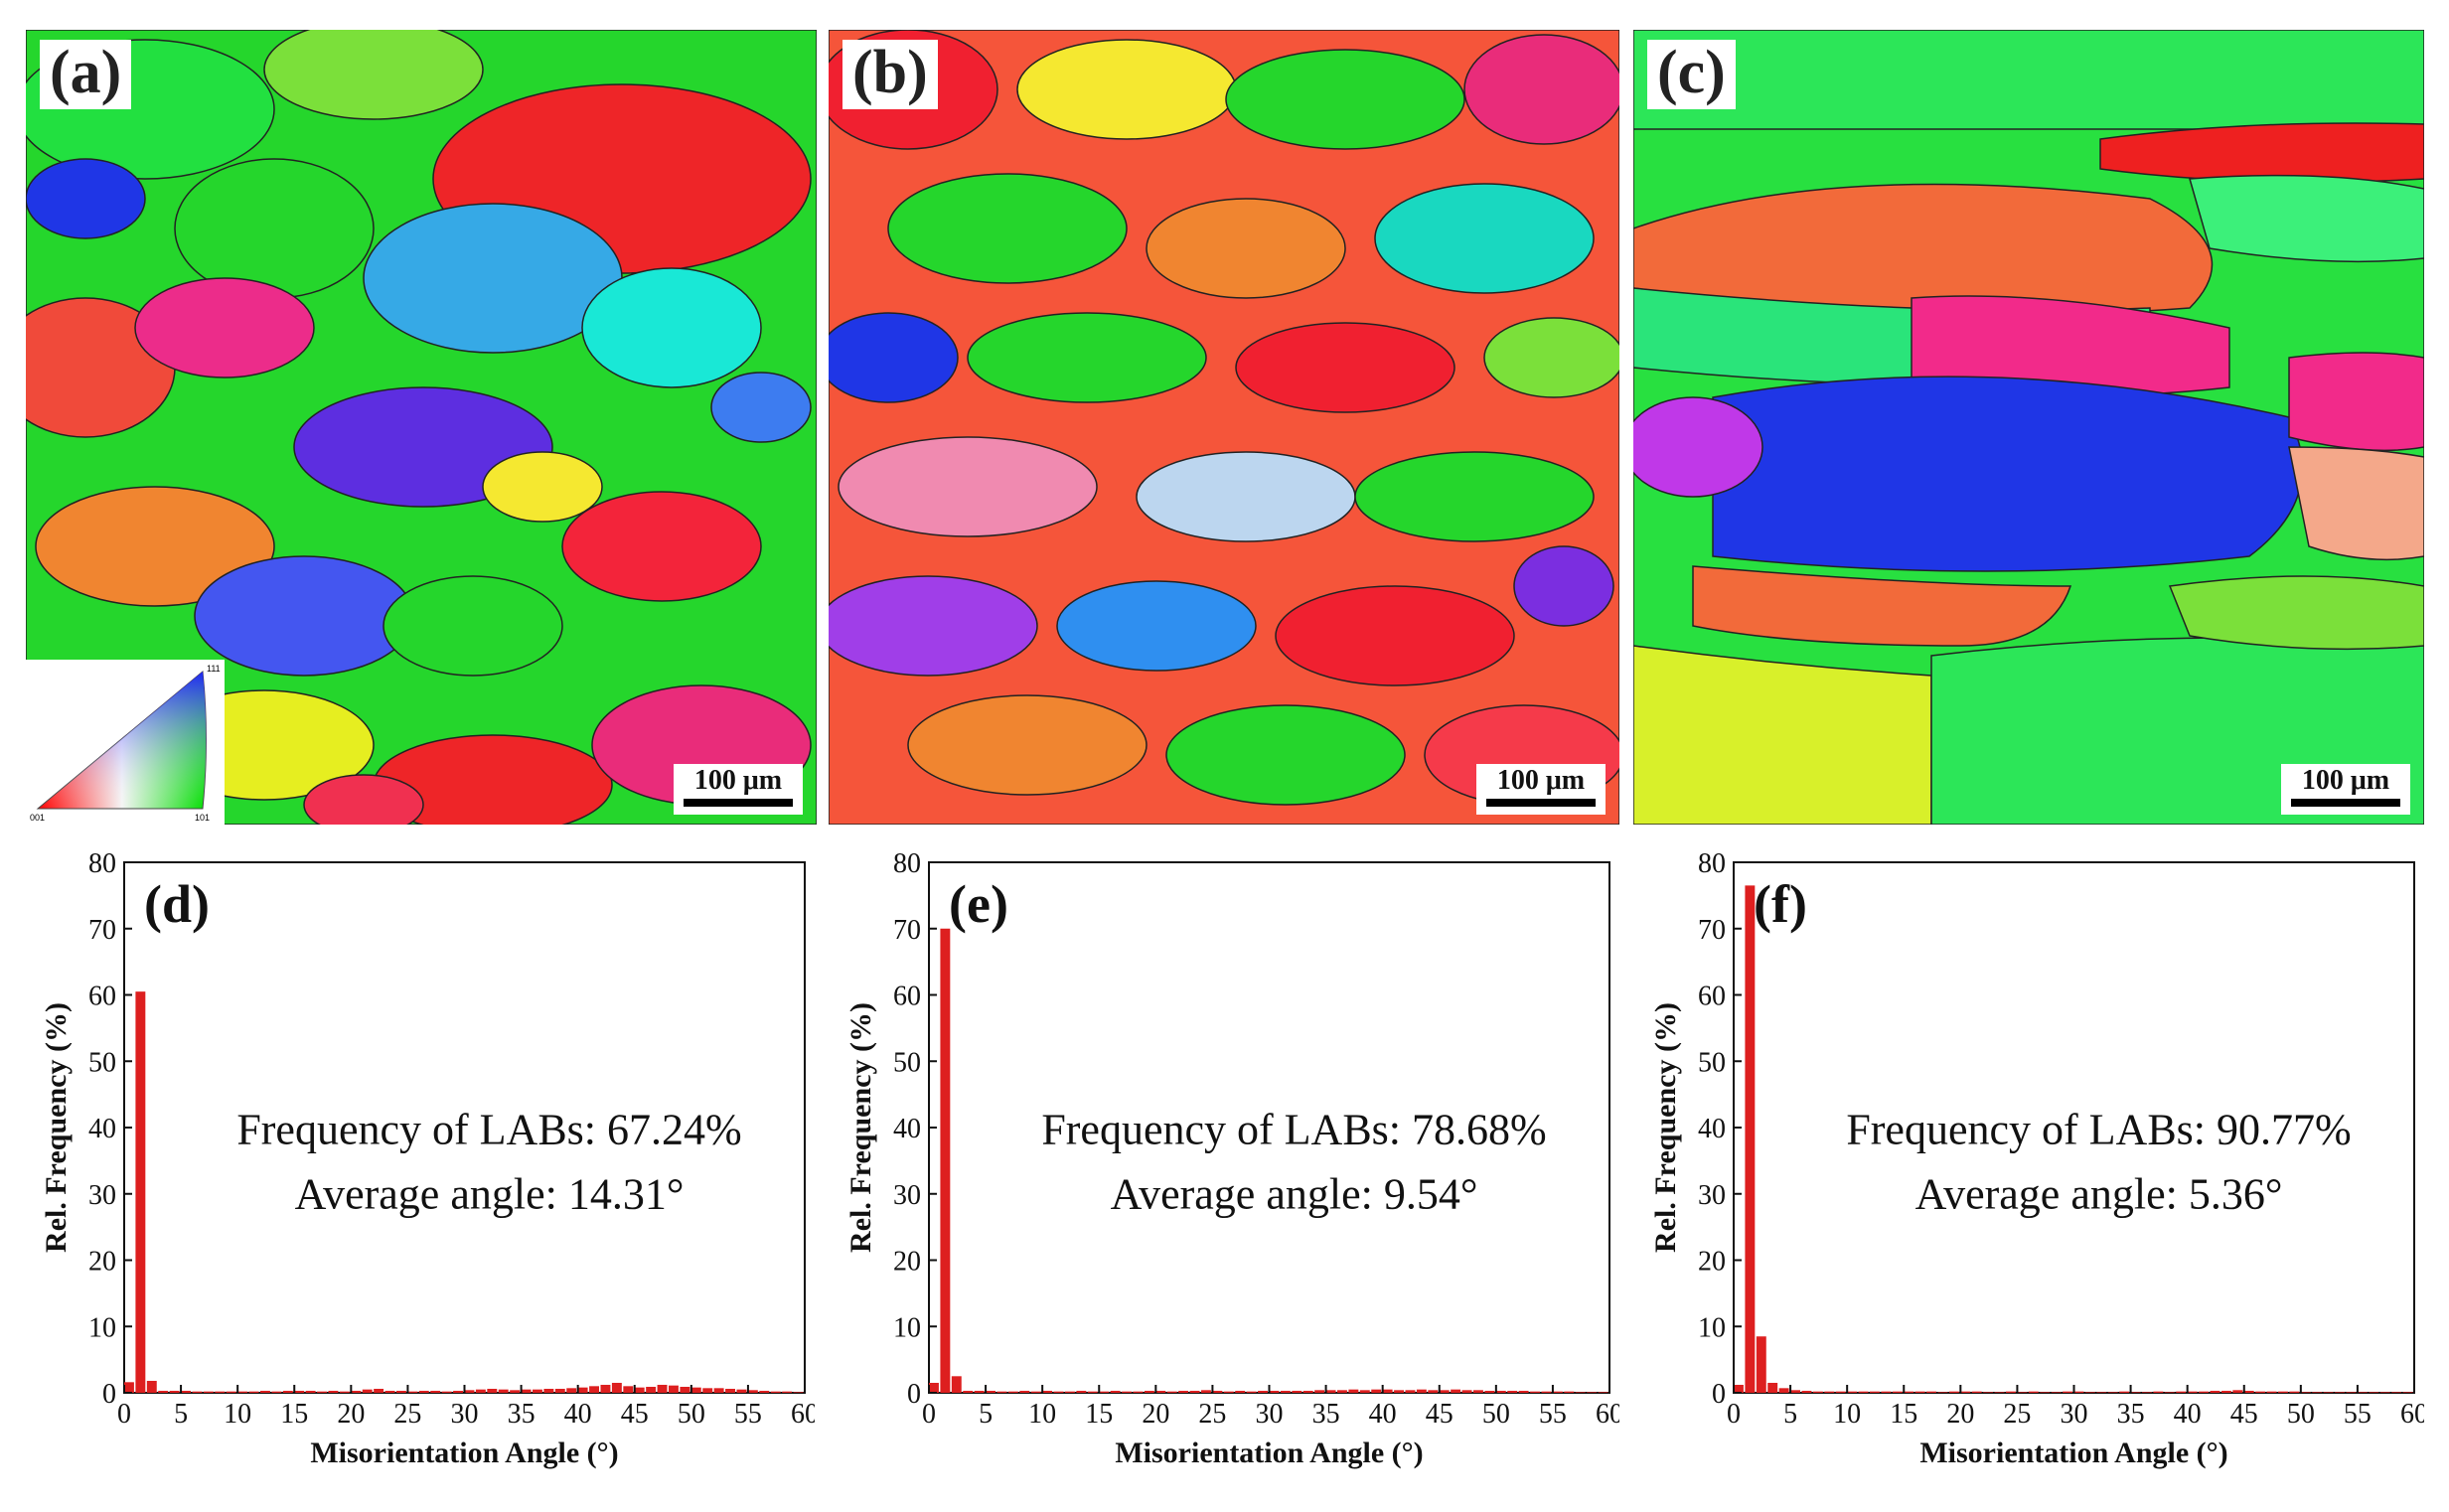  Describe the element at coordinates (748, 1414) in the screenshot. I see `x-tick-label: 55` at that location.